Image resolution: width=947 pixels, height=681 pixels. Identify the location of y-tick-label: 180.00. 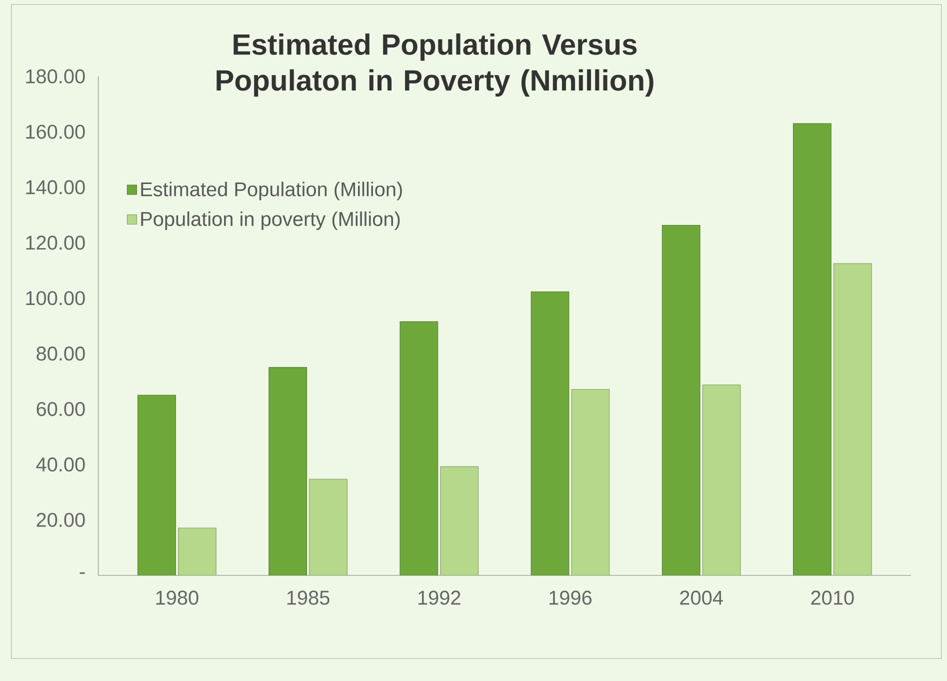
(55, 76).